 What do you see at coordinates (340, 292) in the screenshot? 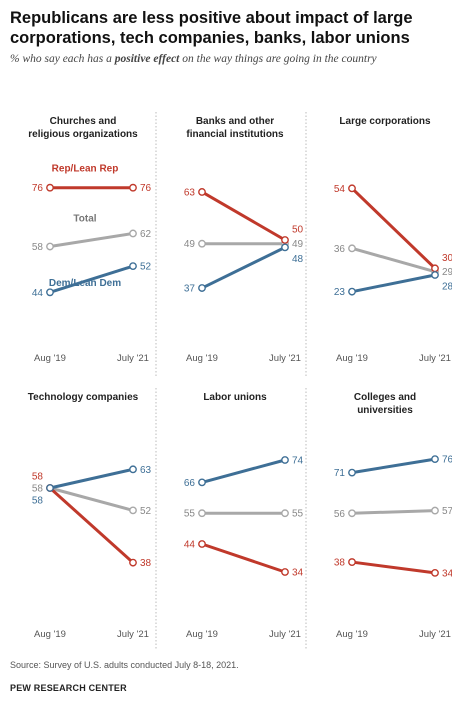
I see `data-label: 23` at bounding box center [340, 292].